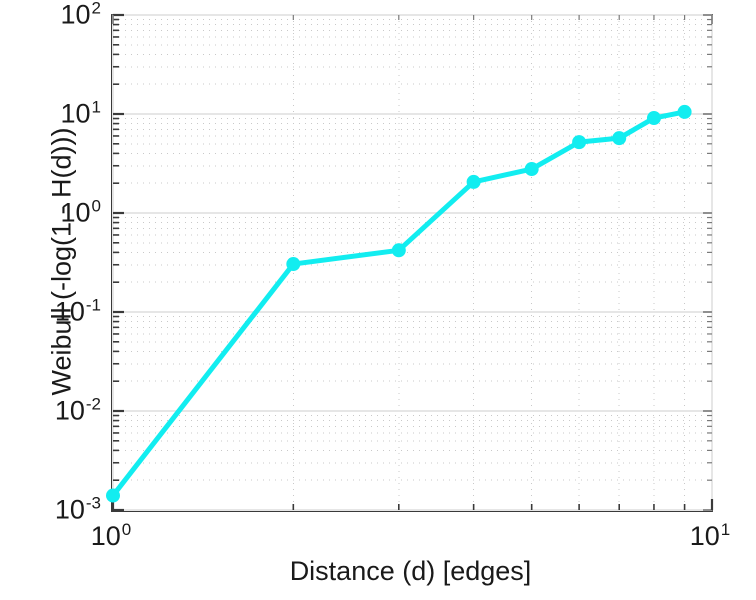 The height and width of the screenshot is (600, 756). I want to click on y-tick-label: 10⁰, so click(80, 212).